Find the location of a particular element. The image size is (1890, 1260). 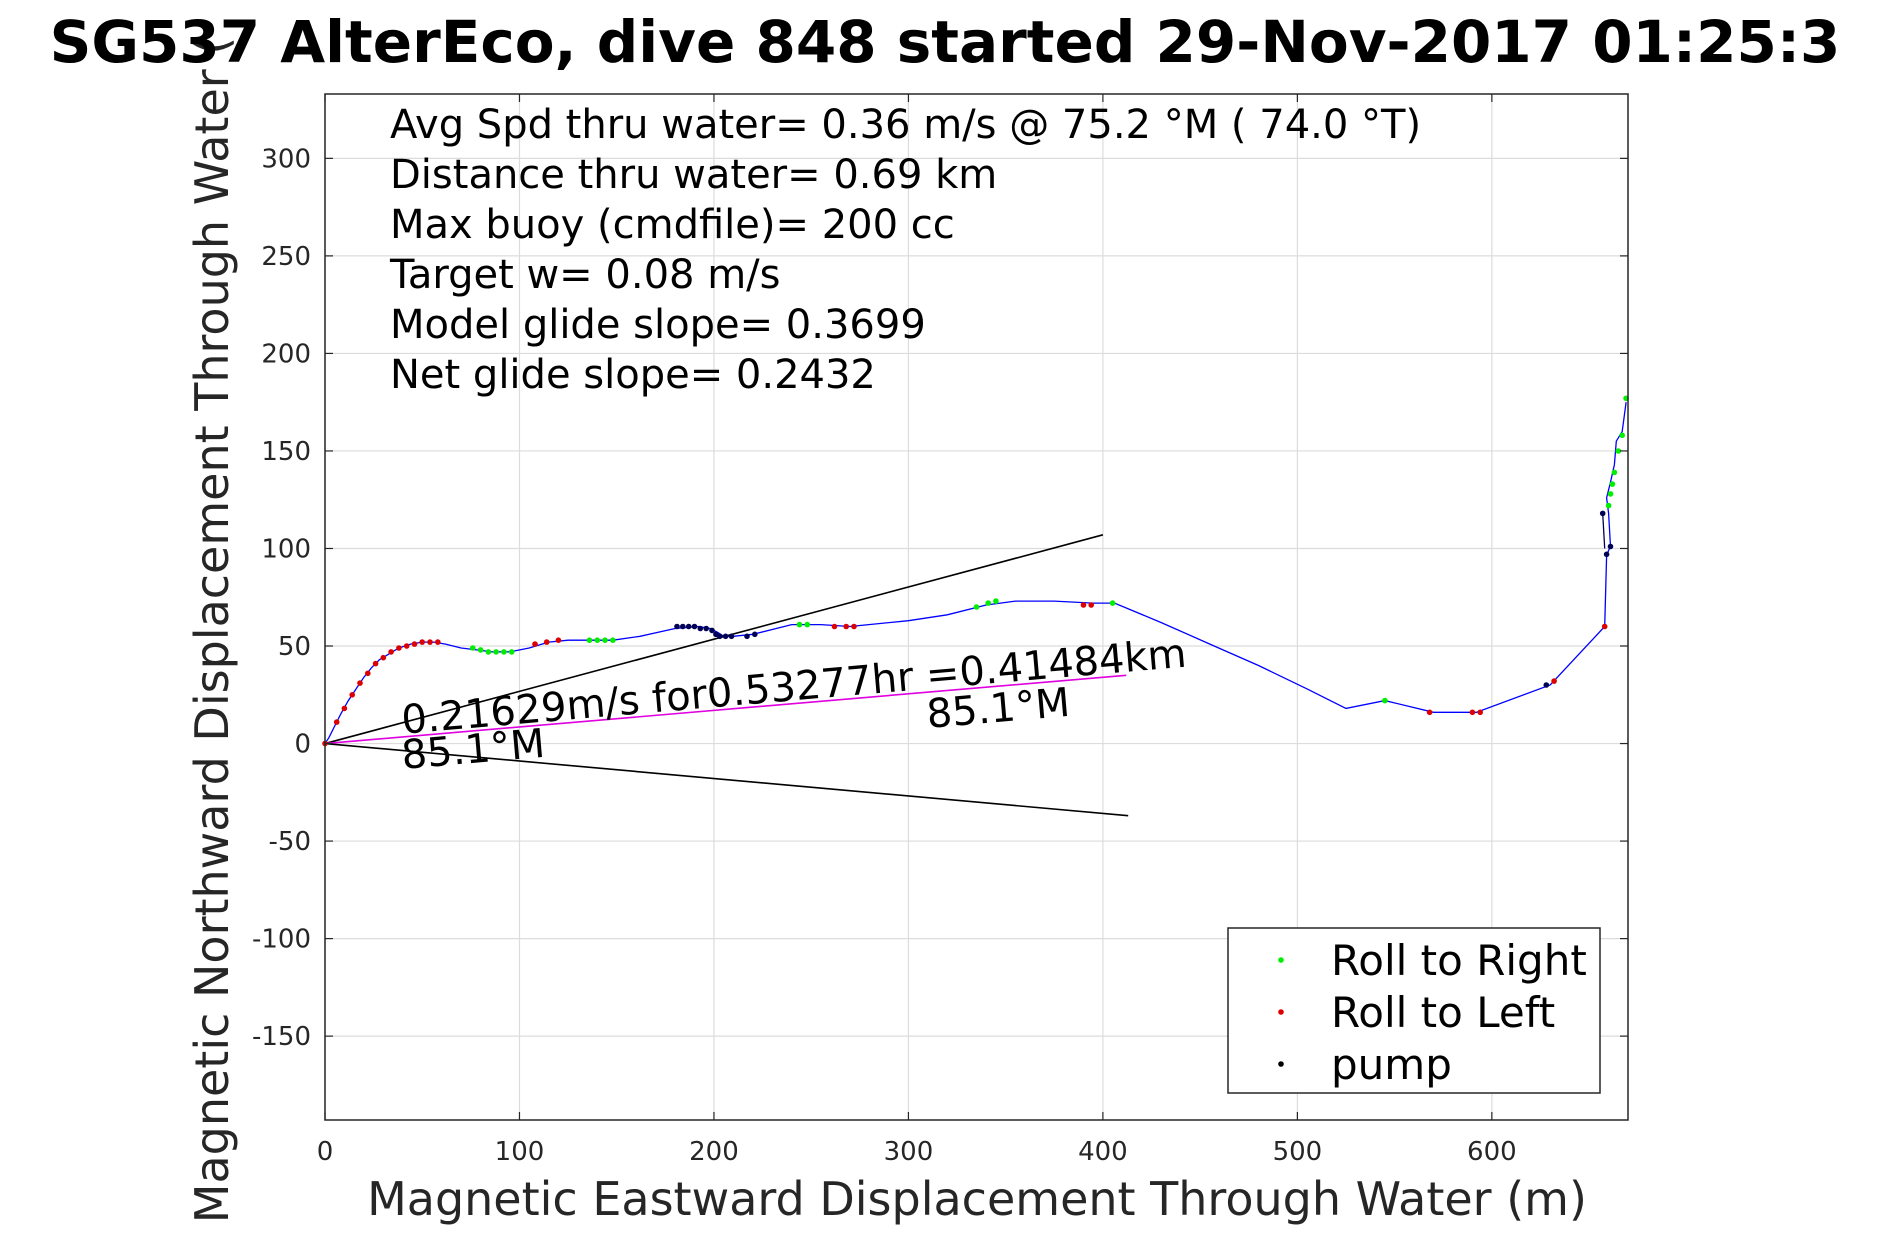

legend-entry: Roll to Right is located at coordinates (1459, 960).